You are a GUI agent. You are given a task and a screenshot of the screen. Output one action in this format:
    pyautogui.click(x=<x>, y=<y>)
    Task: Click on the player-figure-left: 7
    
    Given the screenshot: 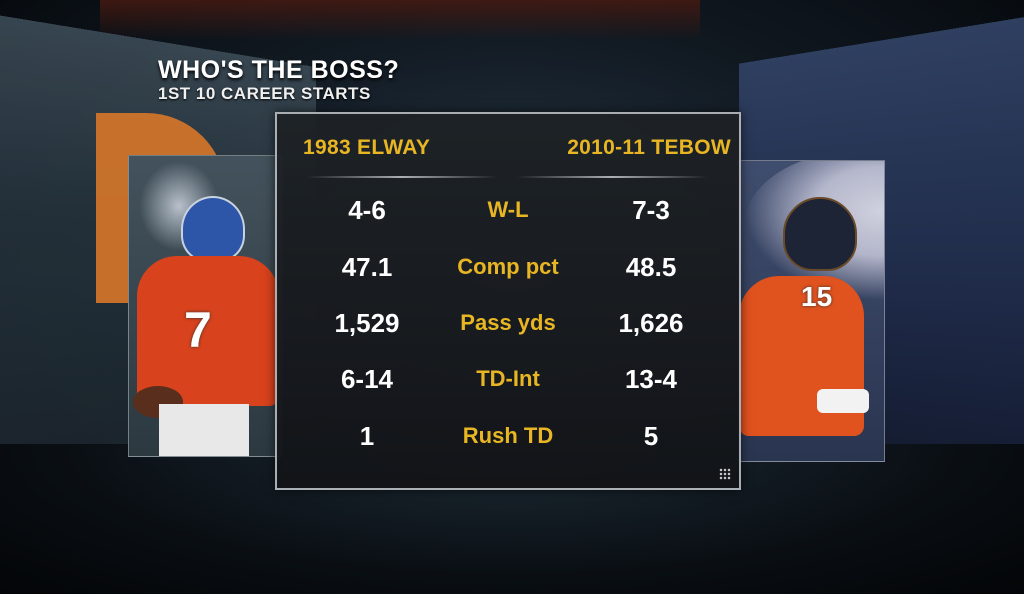 What is the action you would take?
    pyautogui.click(x=205, y=306)
    